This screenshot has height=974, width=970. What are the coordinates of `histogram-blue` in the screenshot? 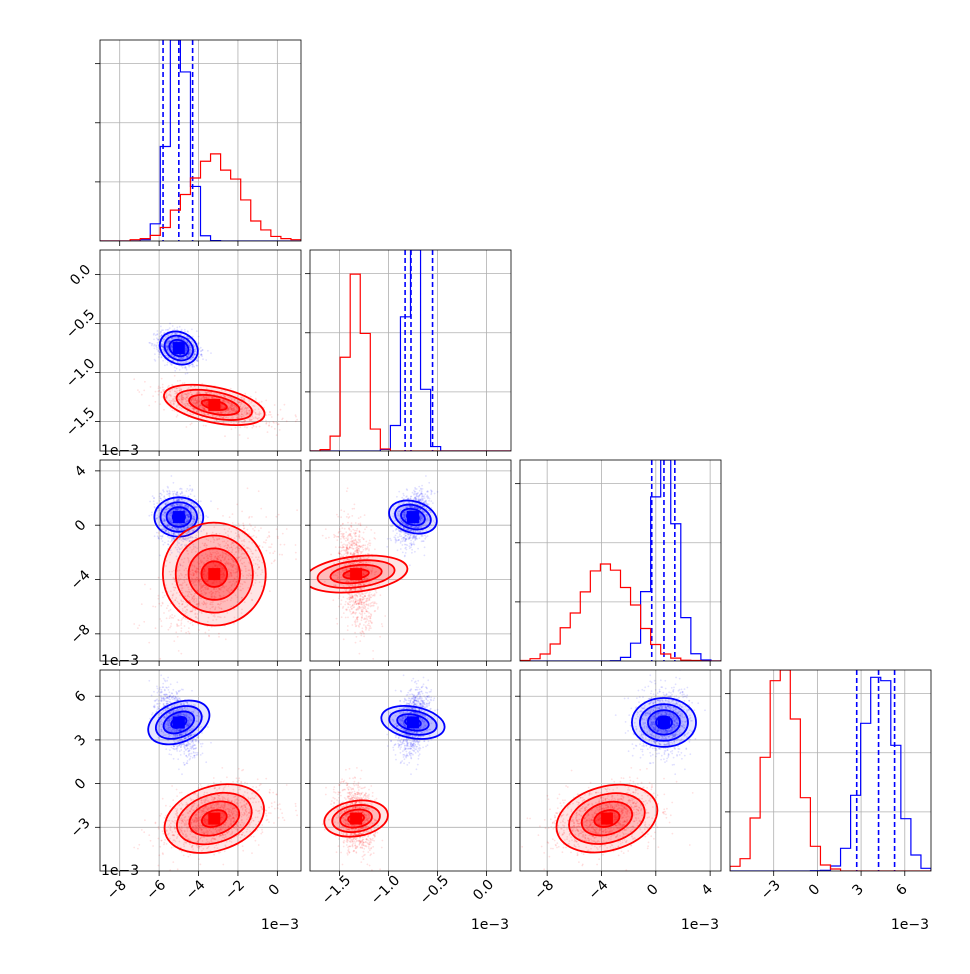 It's located at (200, 140).